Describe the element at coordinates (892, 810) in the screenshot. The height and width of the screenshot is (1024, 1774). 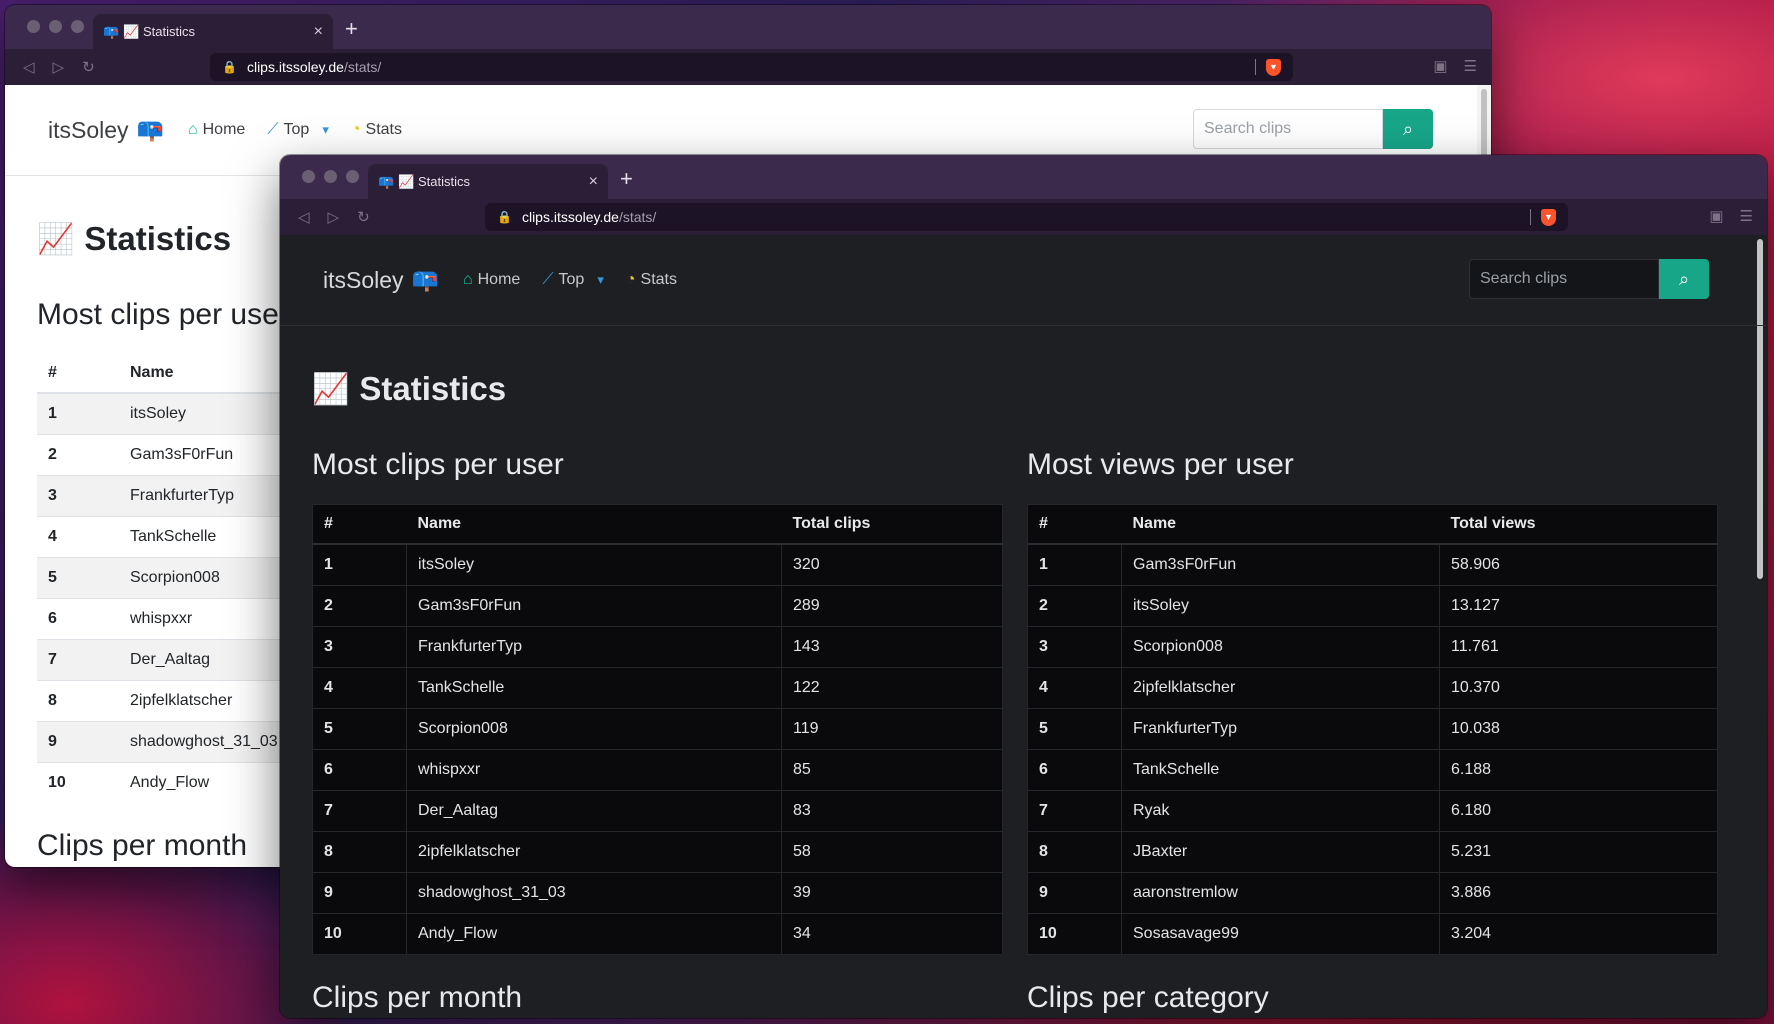
I see `value-cell: 83` at that location.